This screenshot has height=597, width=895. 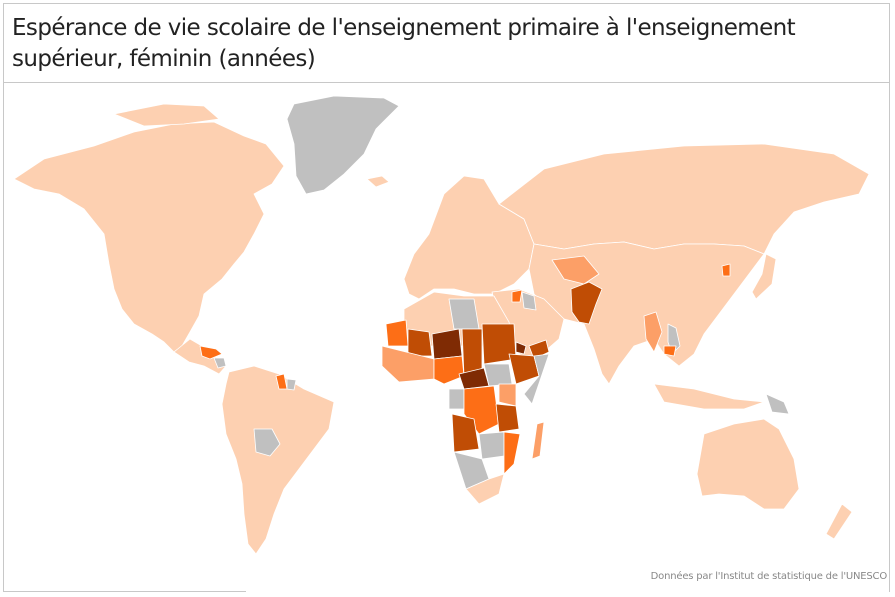 I want to click on region-south-africa, so click(x=485, y=489).